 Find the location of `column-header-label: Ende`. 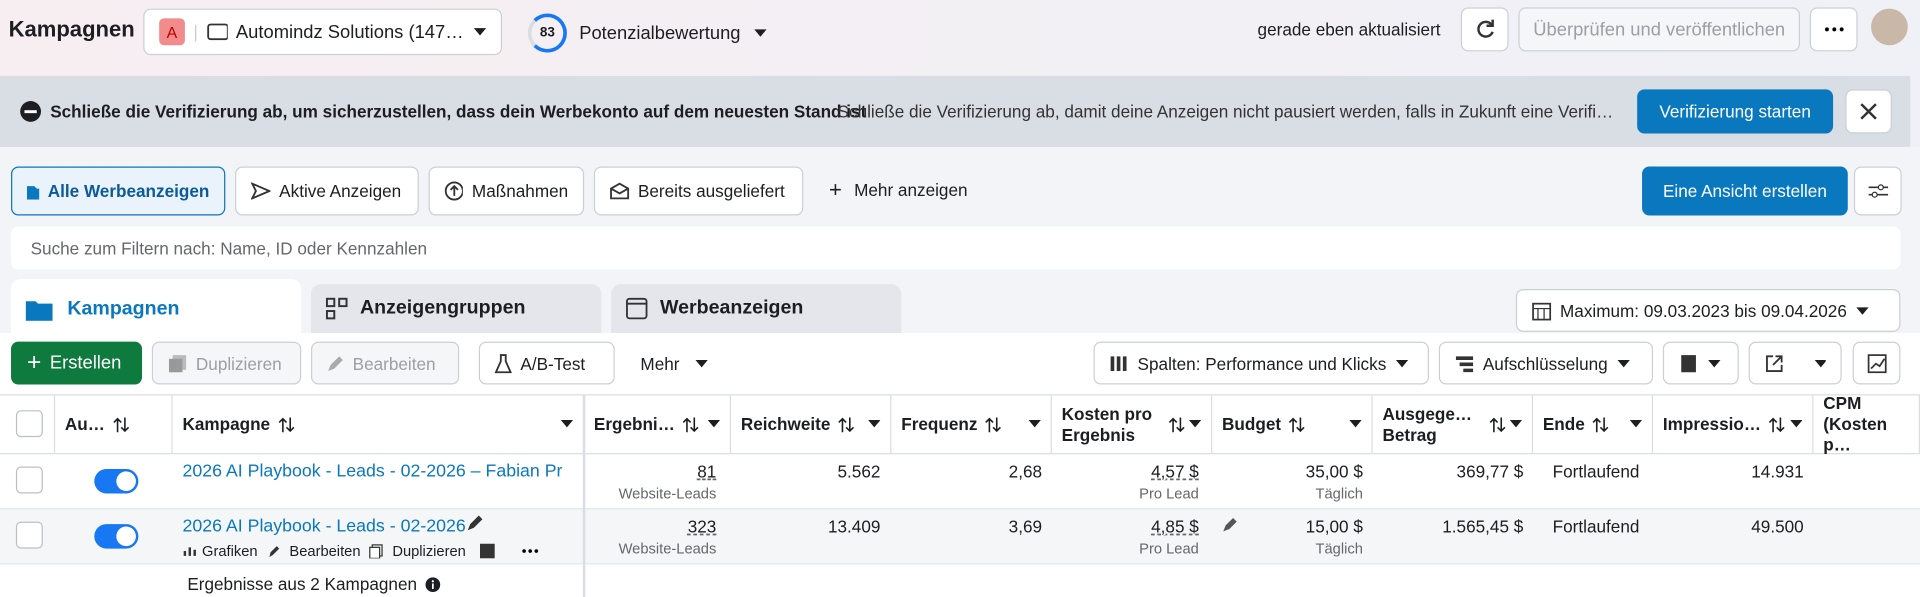

column-header-label: Ende is located at coordinates (1563, 423).